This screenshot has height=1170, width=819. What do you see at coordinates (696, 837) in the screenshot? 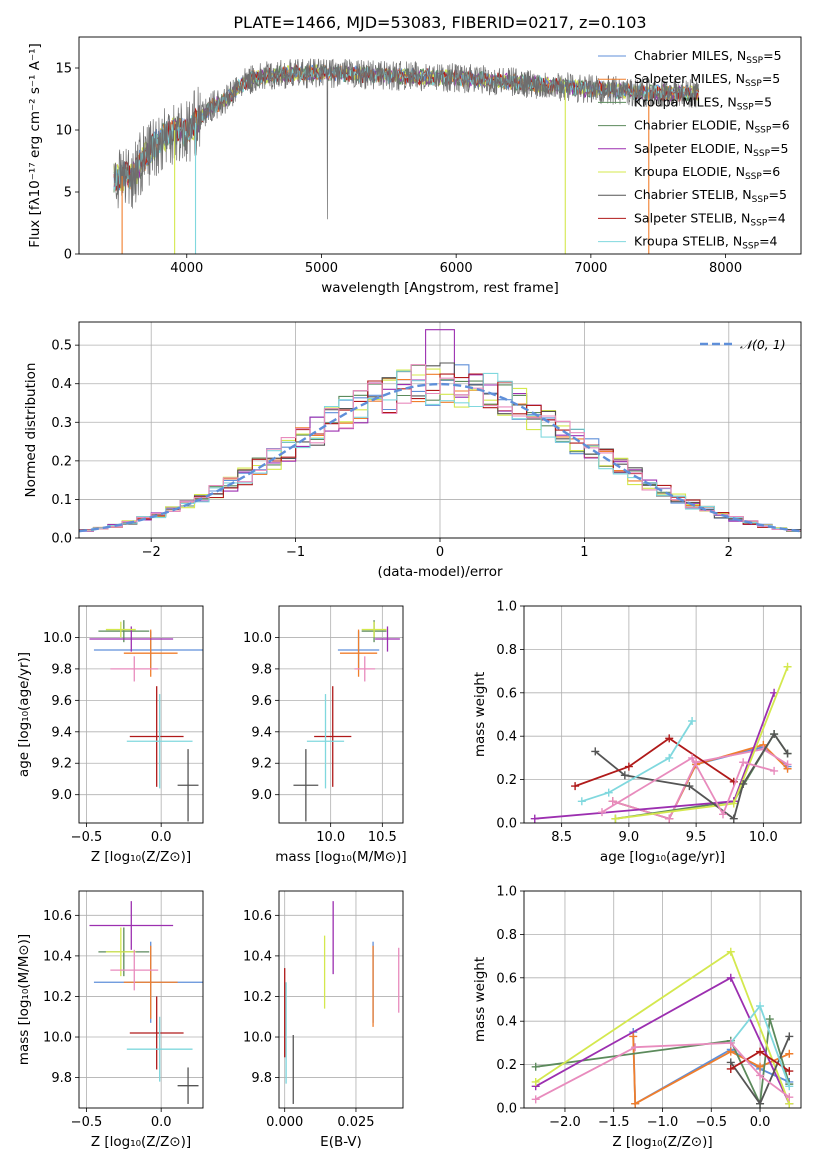
I see `x-tick-label: 9.5` at bounding box center [696, 837].